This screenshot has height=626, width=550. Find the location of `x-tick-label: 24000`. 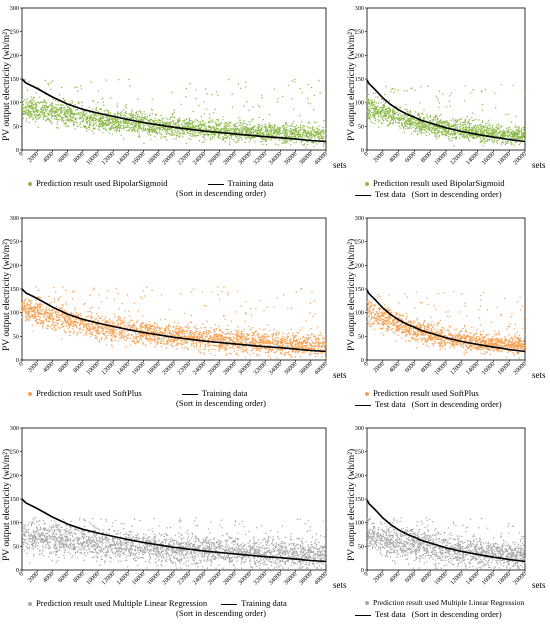

x-tick-label: 24000 is located at coordinates (199, 158).